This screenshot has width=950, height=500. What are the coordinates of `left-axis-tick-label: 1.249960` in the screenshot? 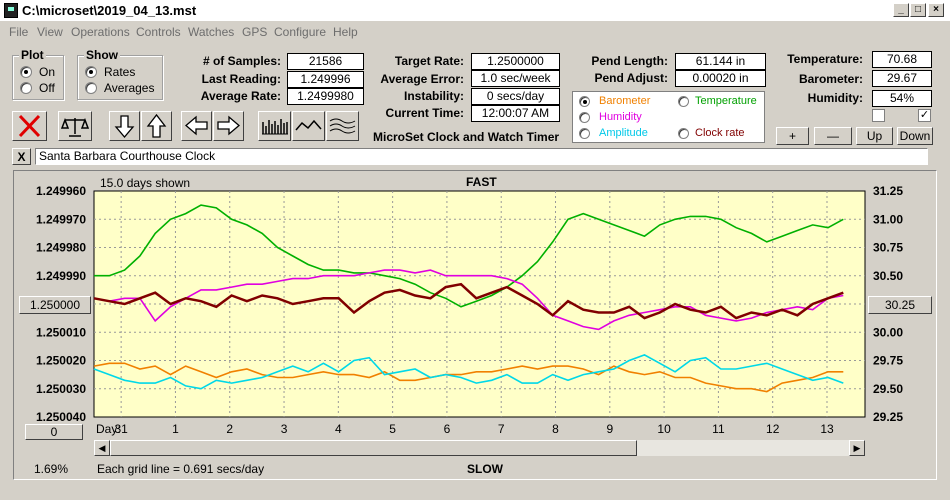 It's located at (61, 191).